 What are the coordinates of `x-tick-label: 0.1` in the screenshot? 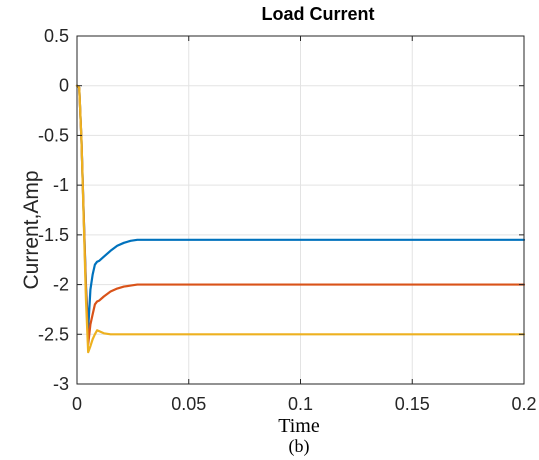 It's located at (300, 404).